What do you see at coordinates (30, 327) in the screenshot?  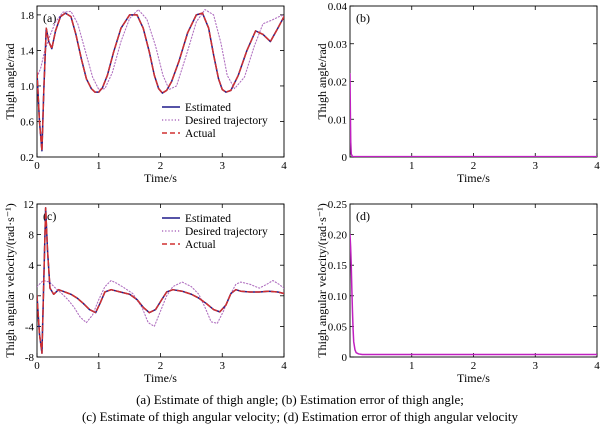 I see `y-tick-label: -4` at bounding box center [30, 327].